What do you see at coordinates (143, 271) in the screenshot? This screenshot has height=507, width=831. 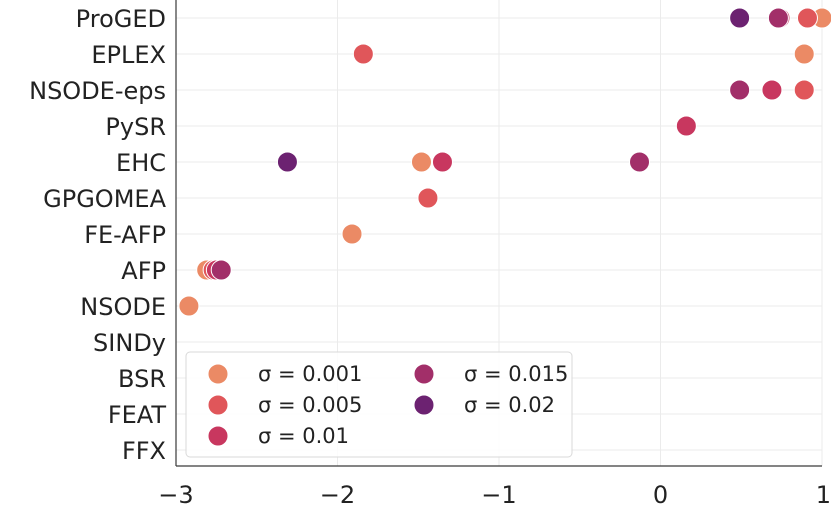 I see `y-tick-label: AFP` at bounding box center [143, 271].